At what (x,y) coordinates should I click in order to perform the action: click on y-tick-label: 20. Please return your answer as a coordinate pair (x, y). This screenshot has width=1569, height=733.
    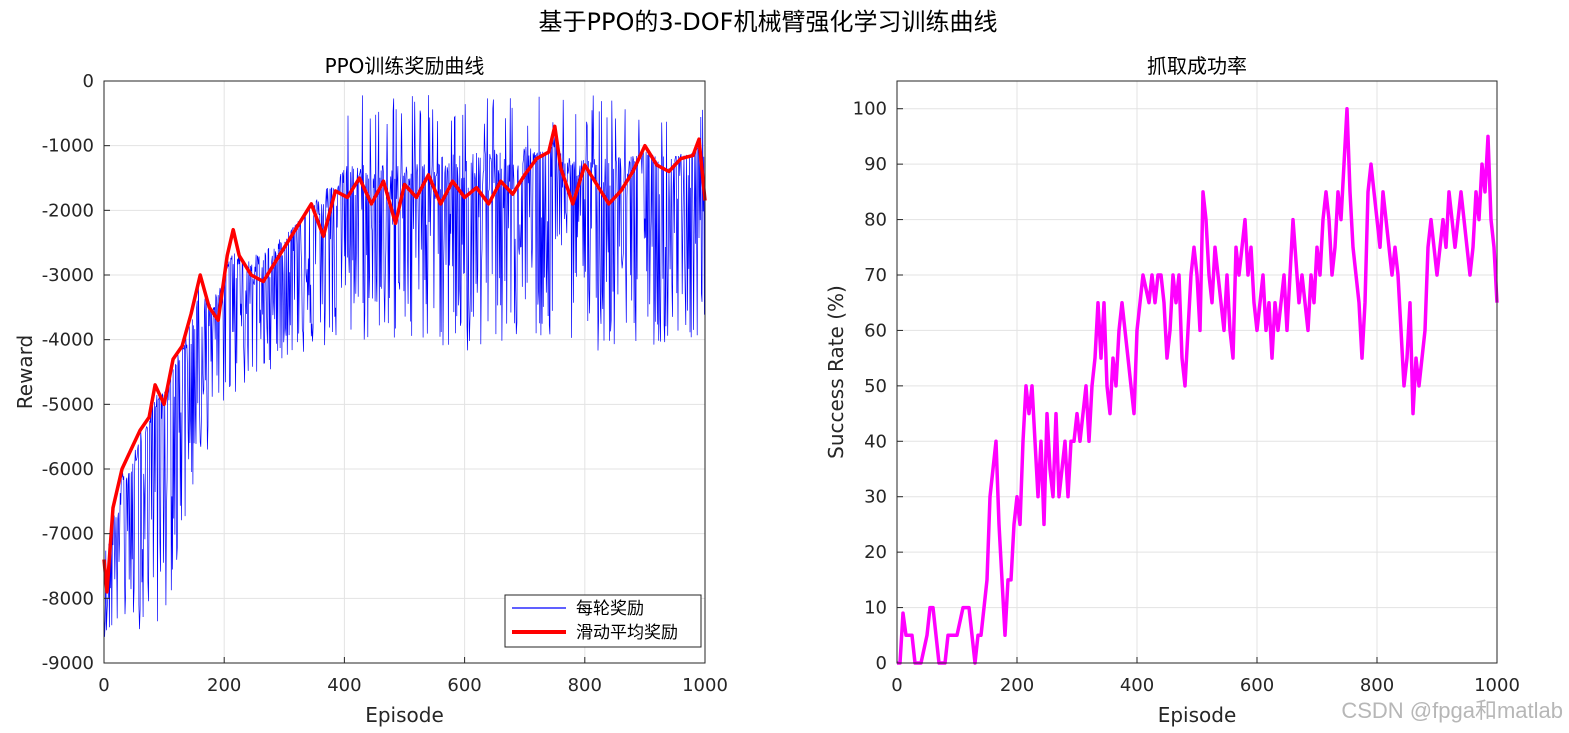
    Looking at the image, I should click on (875, 552).